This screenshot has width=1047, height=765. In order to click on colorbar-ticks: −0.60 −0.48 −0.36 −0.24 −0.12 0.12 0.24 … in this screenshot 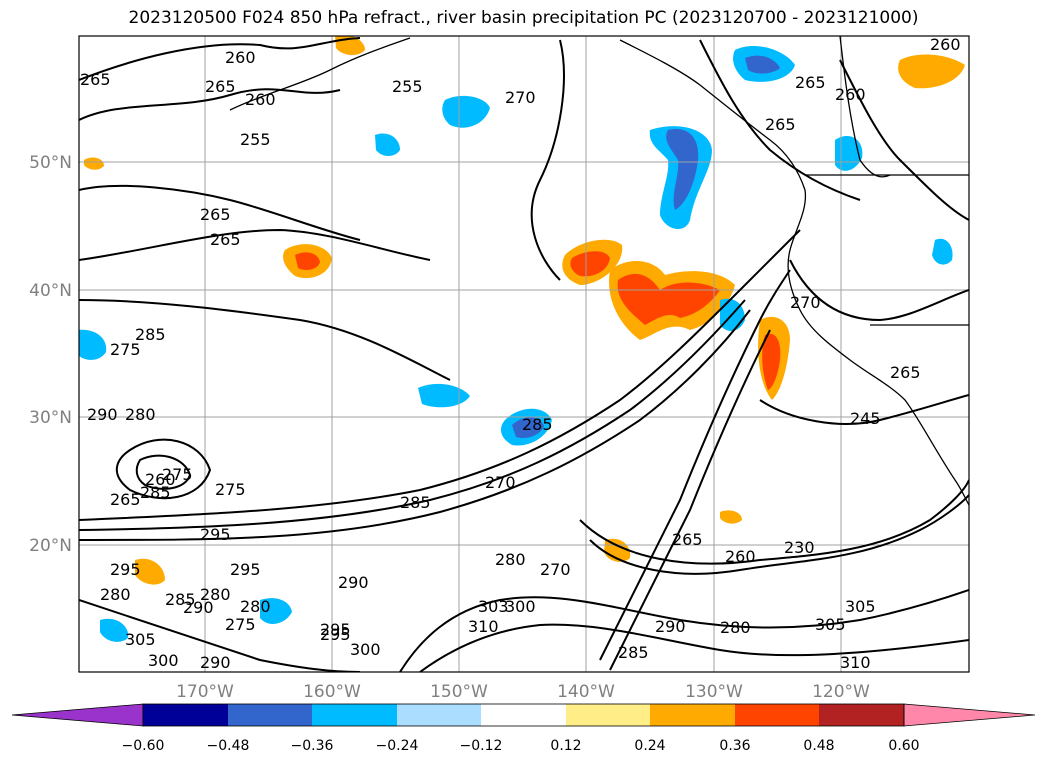, I will do `click(521, 746)`.